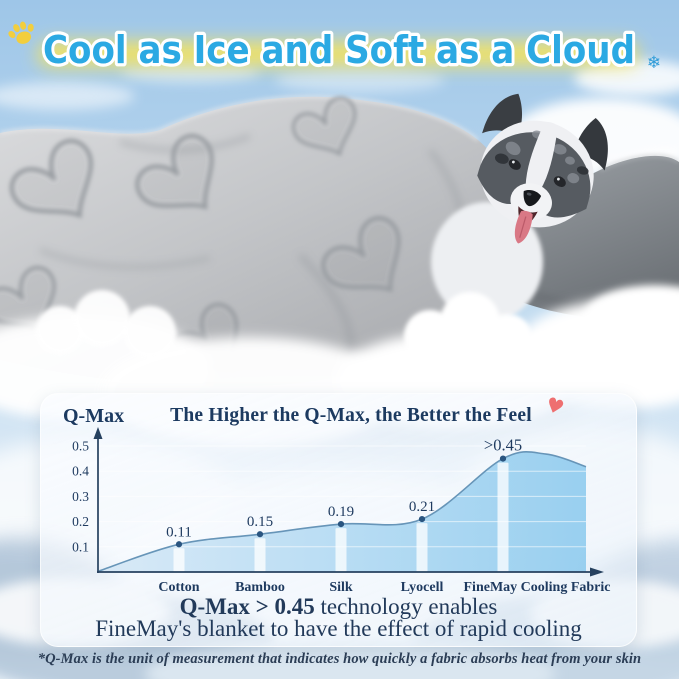 The image size is (679, 679). What do you see at coordinates (338, 54) in the screenshot?
I see `title-glow-band` at bounding box center [338, 54].